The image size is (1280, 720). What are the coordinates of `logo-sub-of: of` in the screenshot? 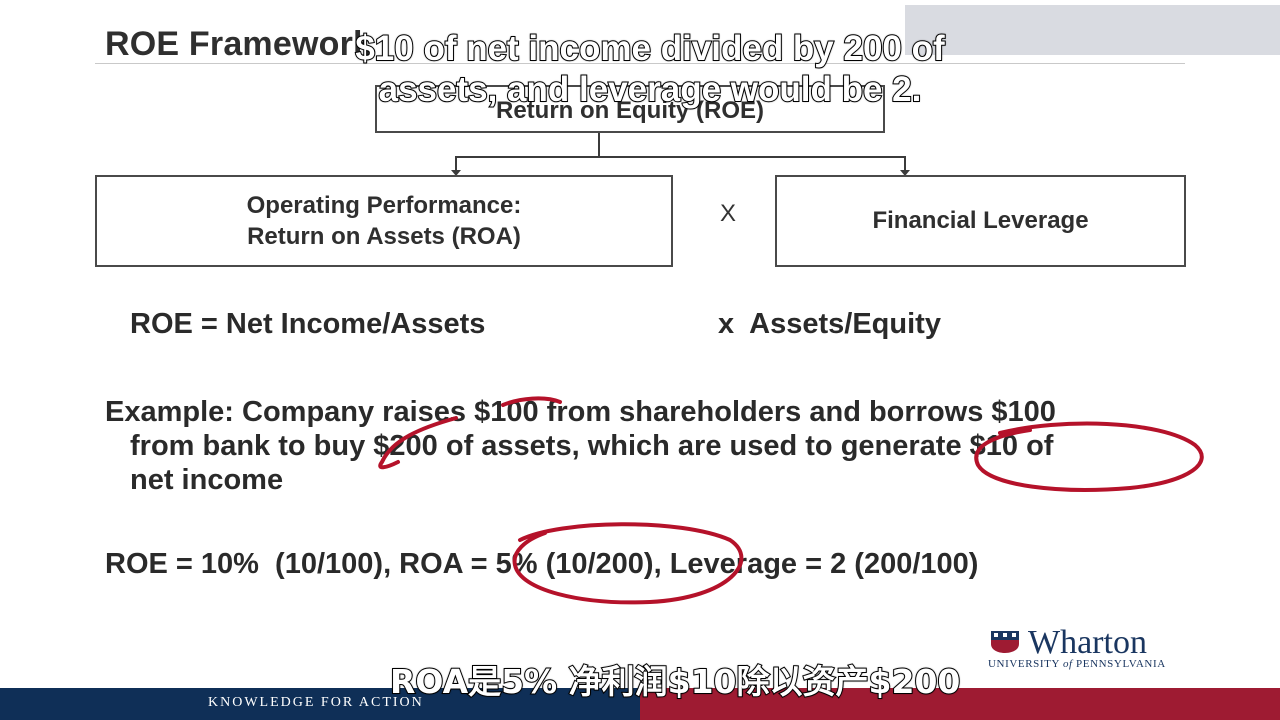 It's located at (1067, 664).